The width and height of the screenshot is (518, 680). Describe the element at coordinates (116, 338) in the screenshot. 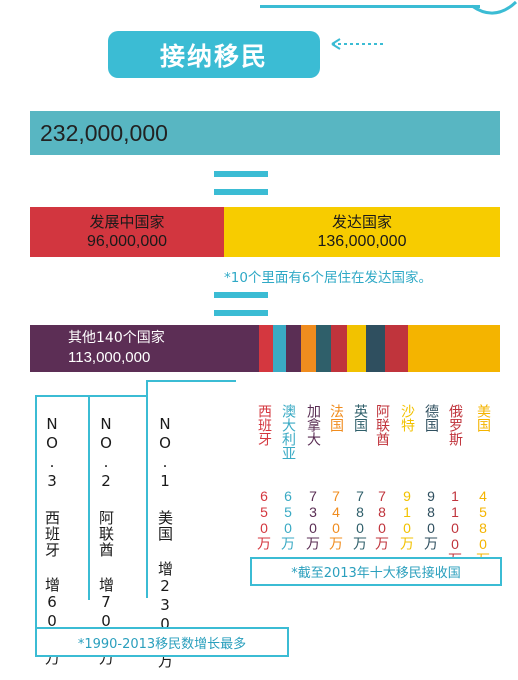

I see `others-label: 其他140个国家` at that location.